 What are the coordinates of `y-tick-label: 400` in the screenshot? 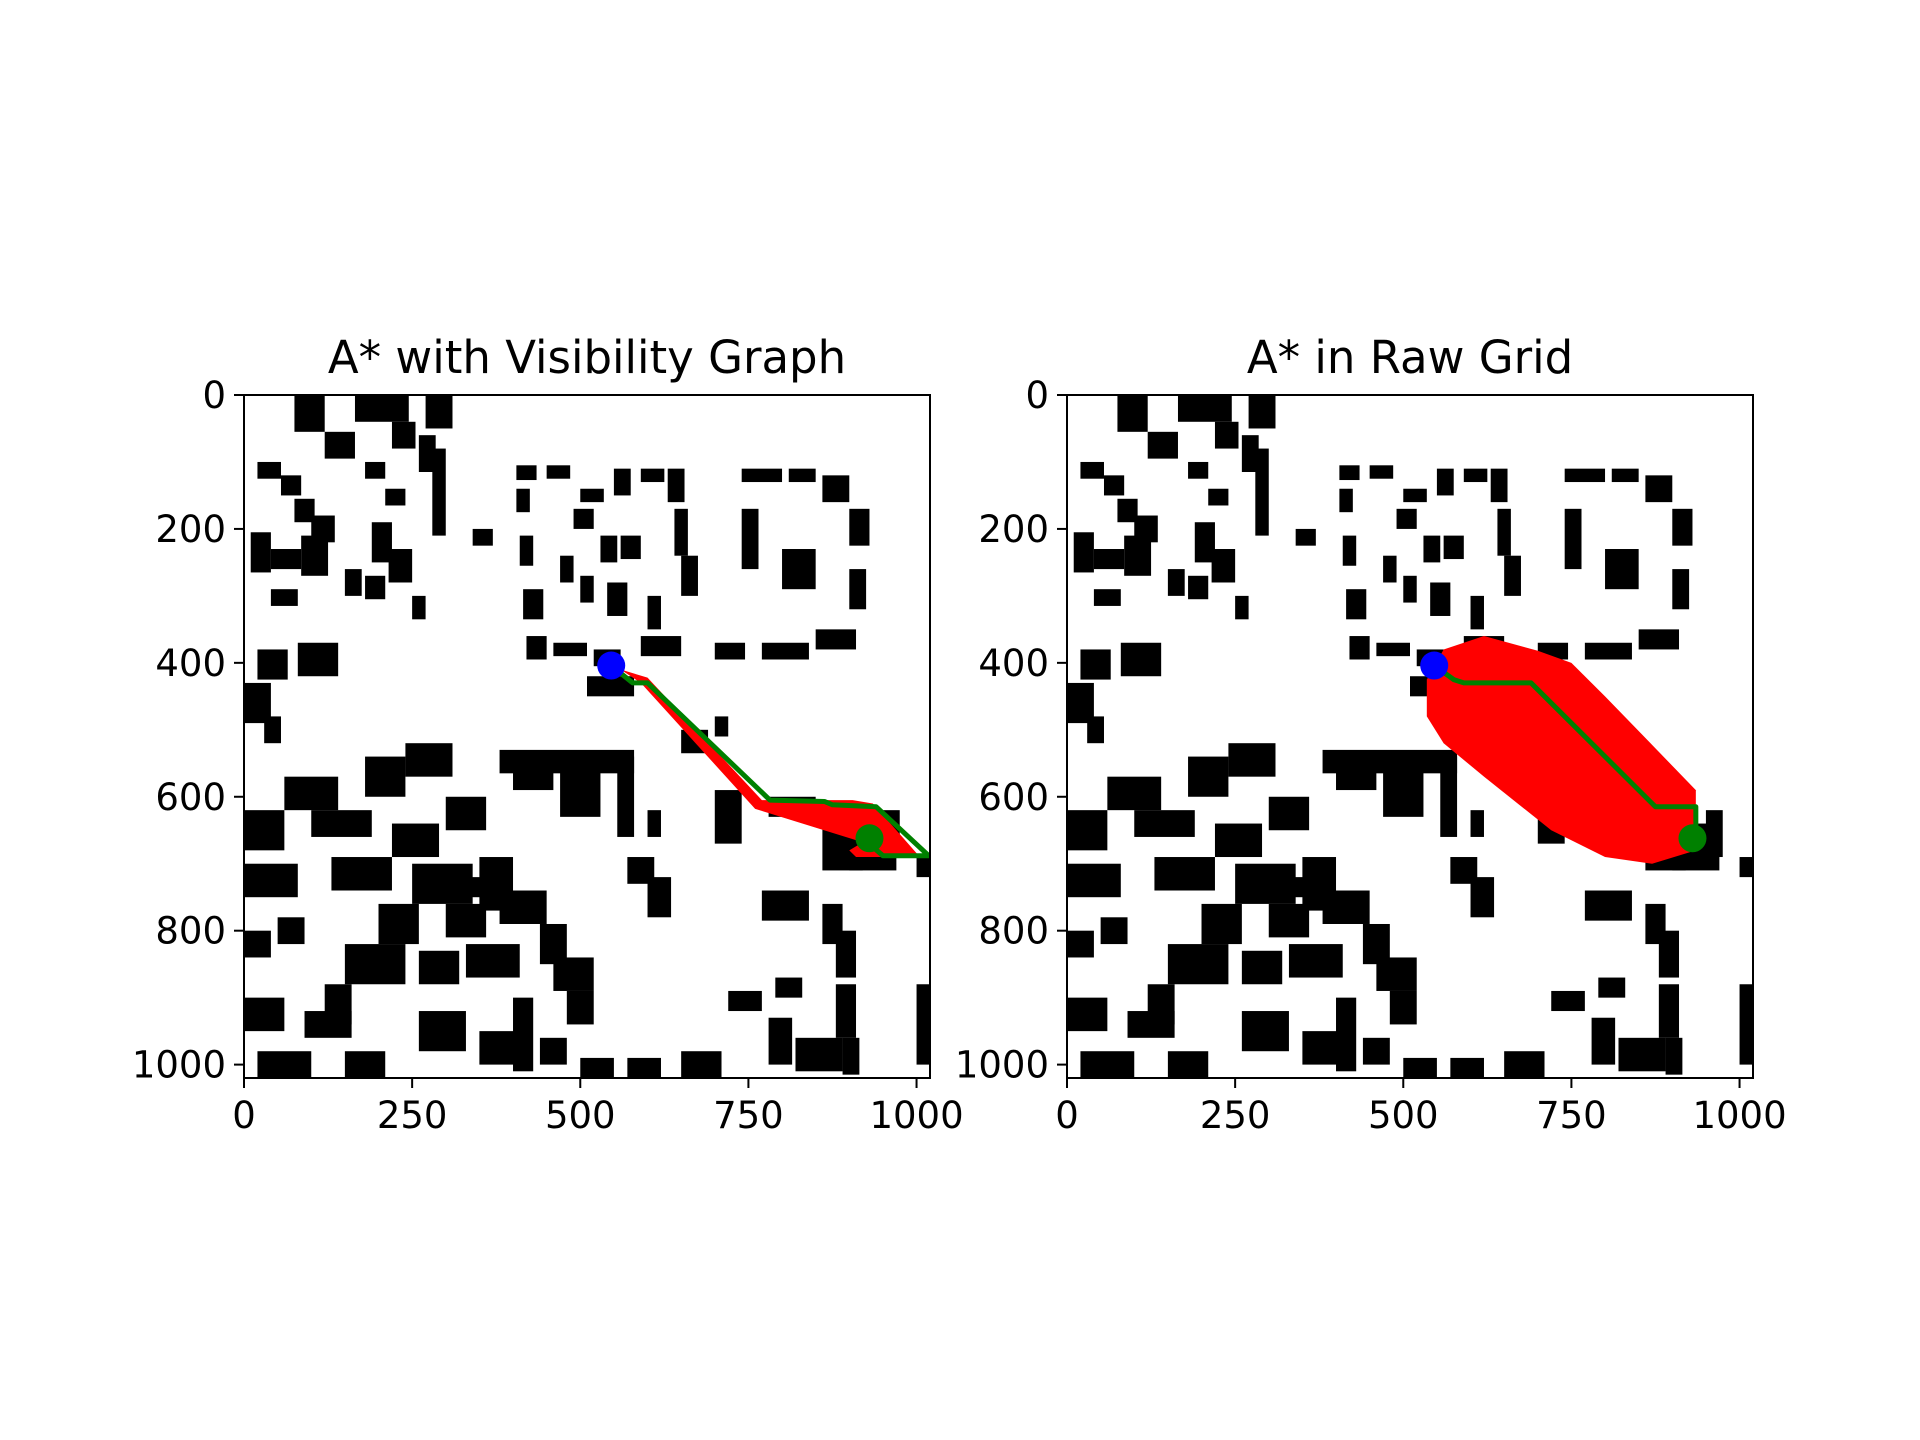 It's located at (1013, 663).